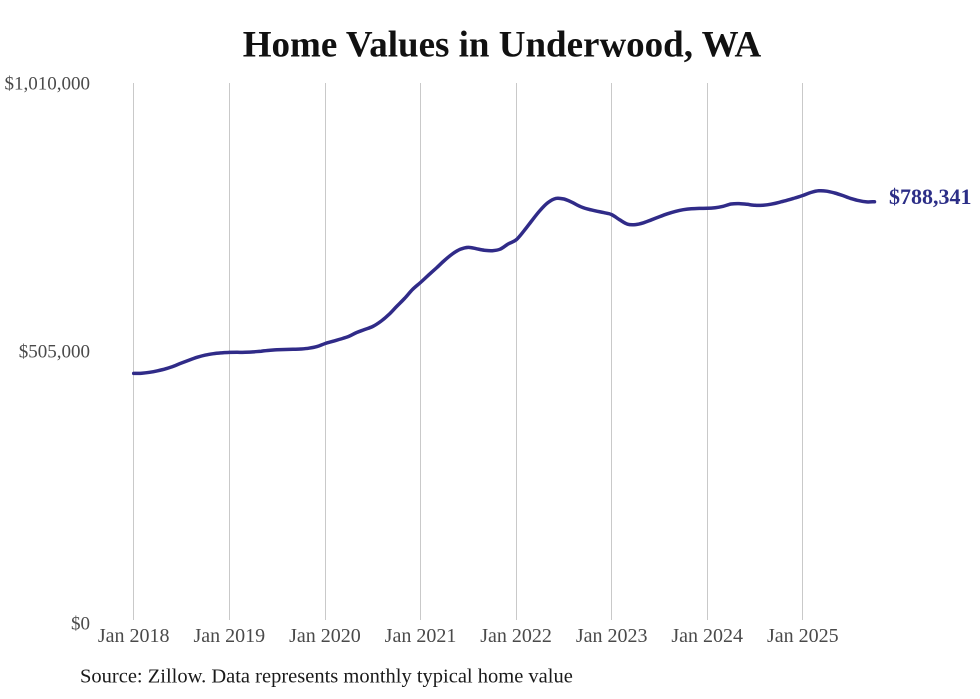 The image size is (980, 699). What do you see at coordinates (325, 636) in the screenshot?
I see `svg-text: Jan 2020` at bounding box center [325, 636].